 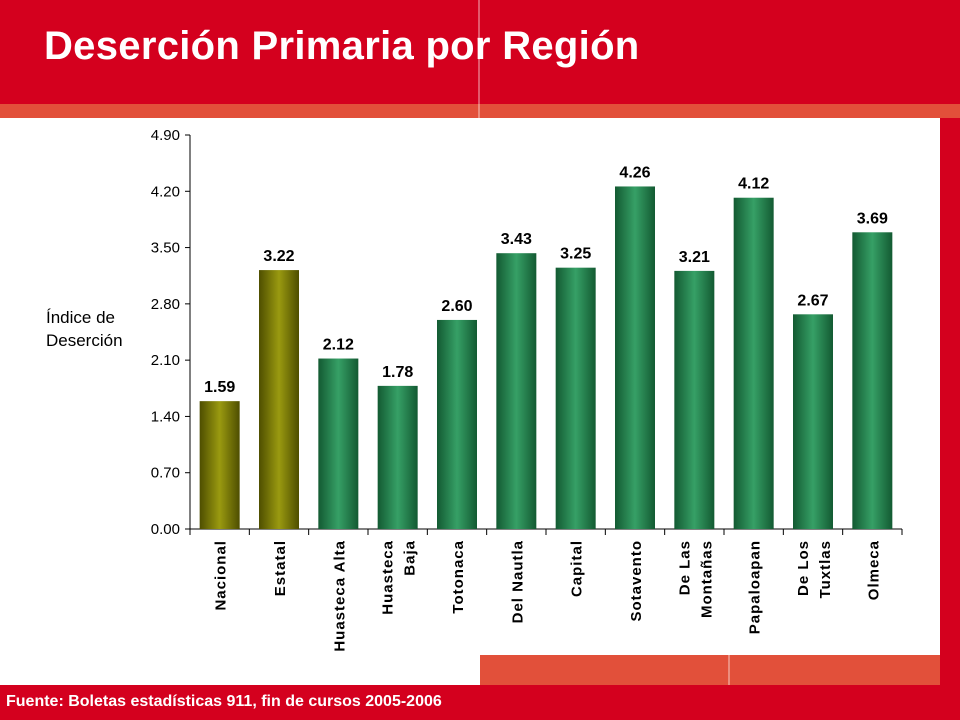 I want to click on data-label: 2.12, so click(x=338, y=345).